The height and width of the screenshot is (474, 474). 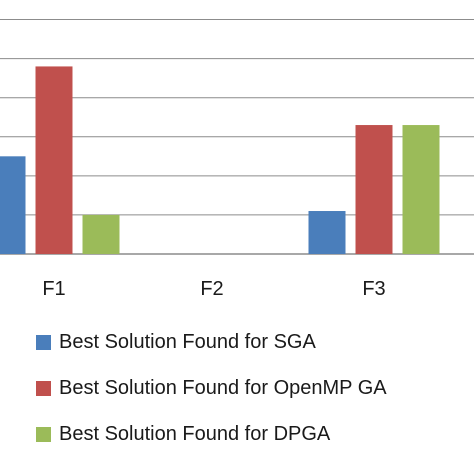 I want to click on legend-label-sga: Best Solution Found for SGA, so click(x=187, y=341).